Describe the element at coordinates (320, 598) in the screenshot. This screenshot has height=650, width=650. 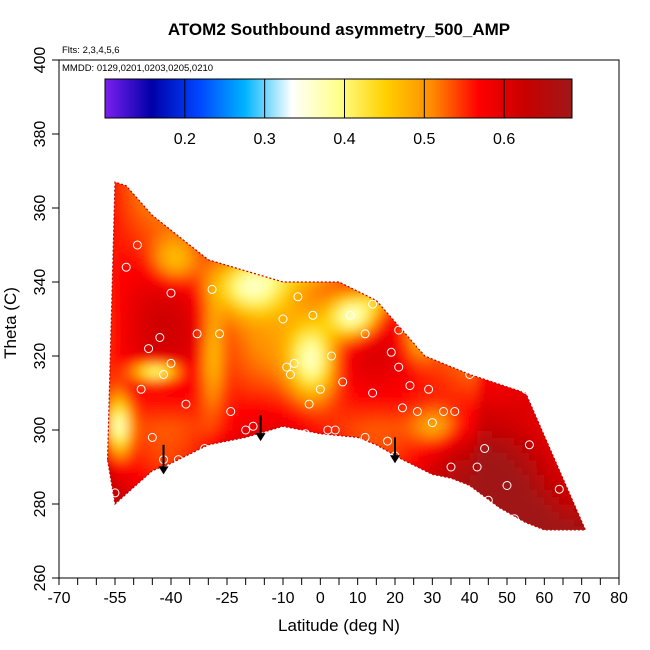
I see `x-tick-label: 0` at that location.